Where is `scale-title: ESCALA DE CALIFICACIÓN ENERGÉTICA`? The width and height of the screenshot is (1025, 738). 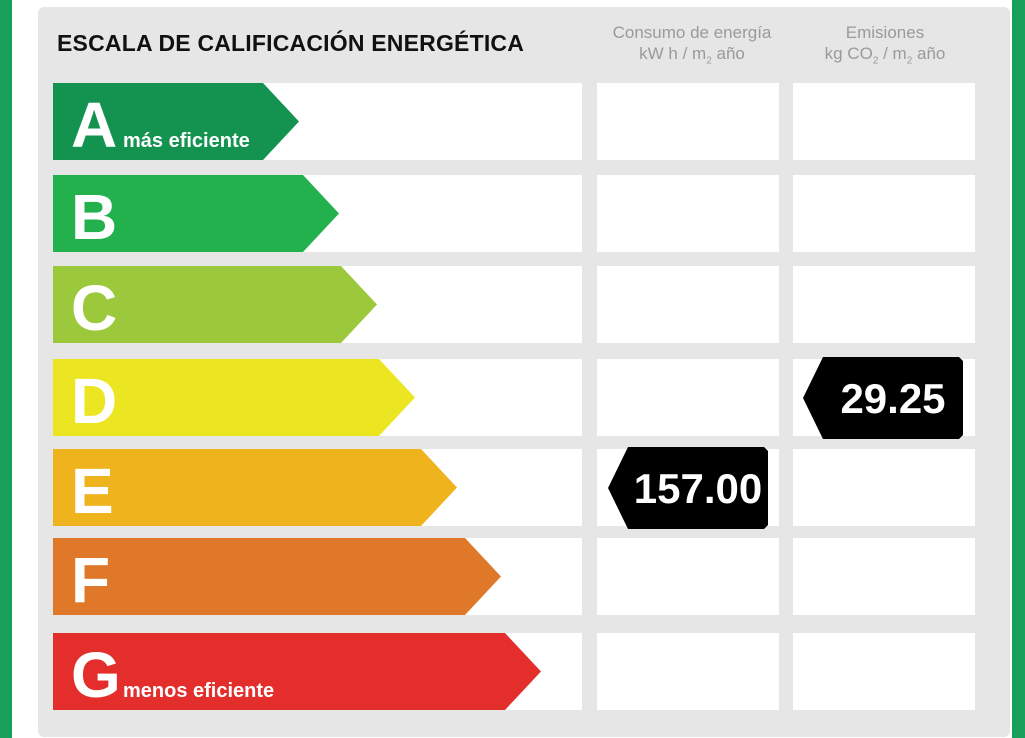 scale-title: ESCALA DE CALIFICACIÓN ENERGÉTICA is located at coordinates (291, 43).